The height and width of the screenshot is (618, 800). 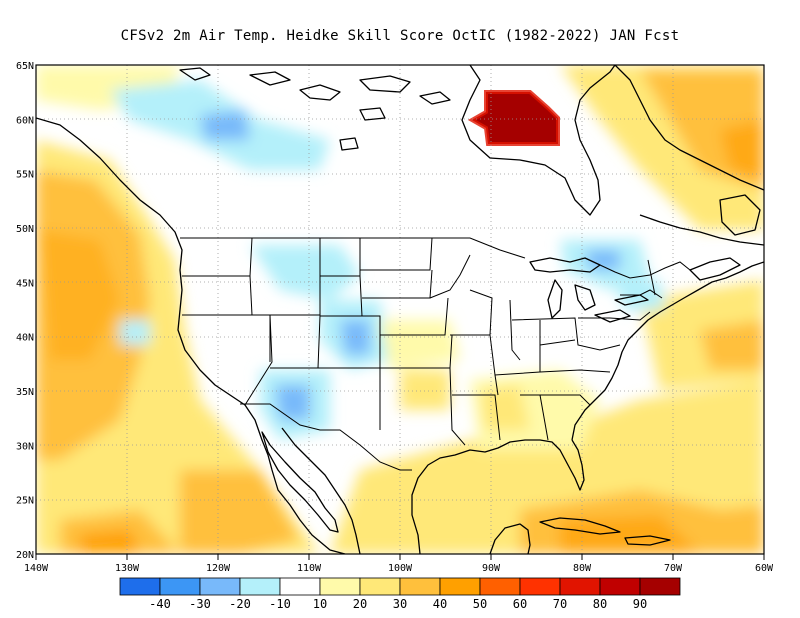 I want to click on longitude-label: 140W, so click(x=36, y=568).